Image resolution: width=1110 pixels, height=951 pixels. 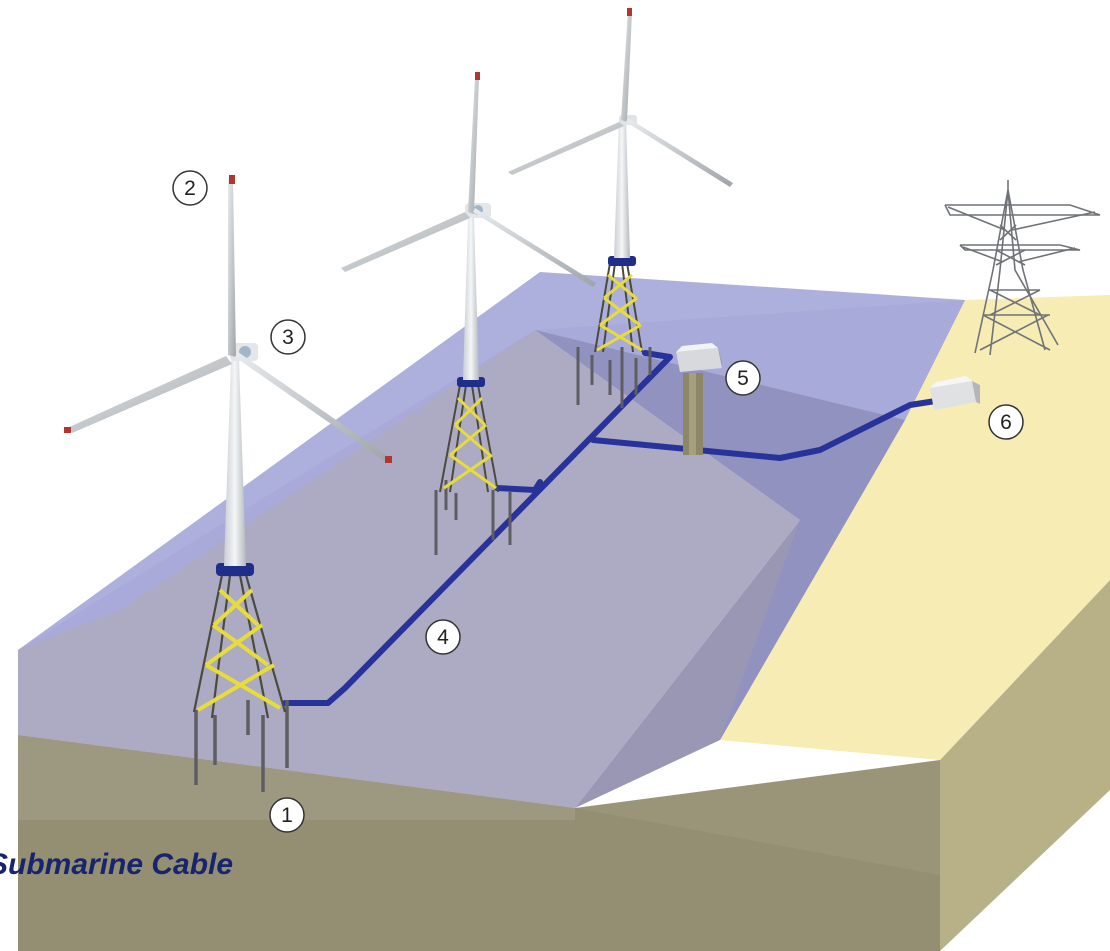 I want to click on ground-side-face, so click(x=1025, y=765).